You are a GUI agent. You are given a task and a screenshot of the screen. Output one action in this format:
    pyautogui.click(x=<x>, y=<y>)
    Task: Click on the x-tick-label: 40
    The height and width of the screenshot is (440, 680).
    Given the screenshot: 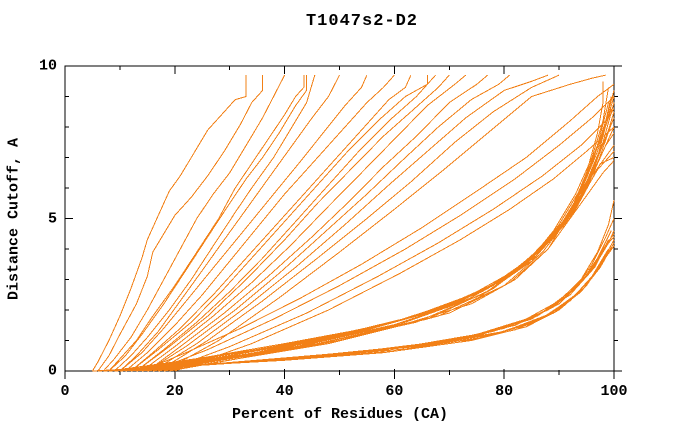 What is the action you would take?
    pyautogui.click(x=284, y=391)
    